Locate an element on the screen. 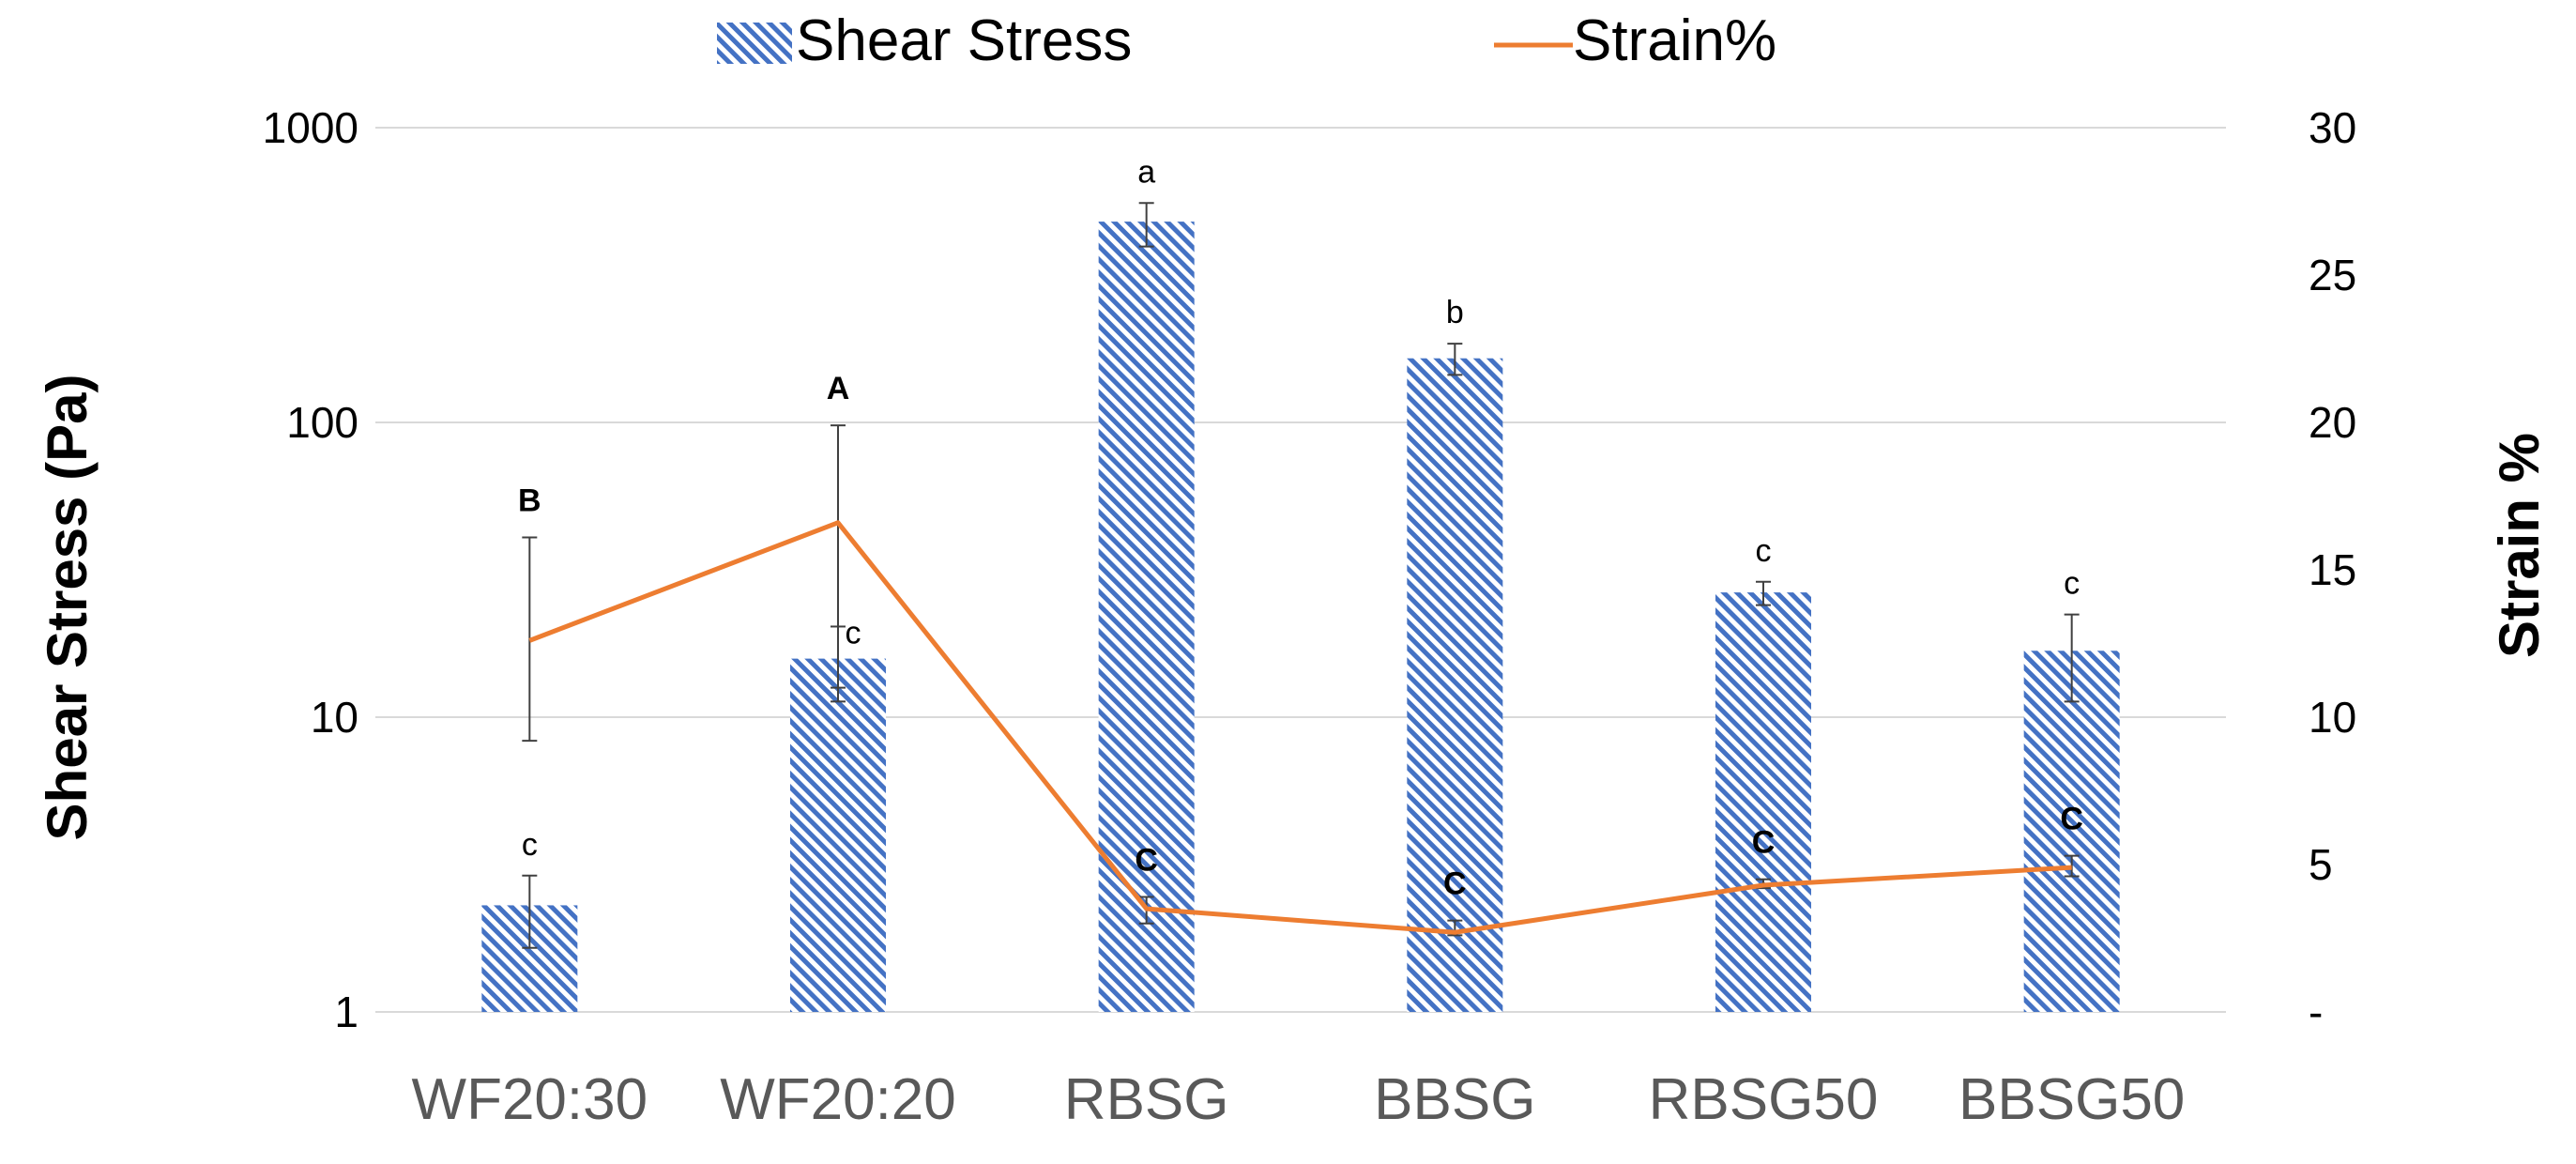 This screenshot has width=2576, height=1164. right-tick-label: 5 is located at coordinates (2321, 864).